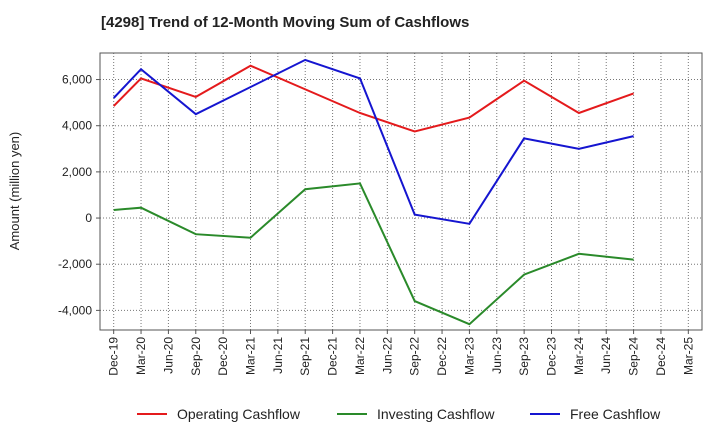 Image resolution: width=720 pixels, height=440 pixels. What do you see at coordinates (239, 414) in the screenshot?
I see `legend-label: Operating Cashflow` at bounding box center [239, 414].